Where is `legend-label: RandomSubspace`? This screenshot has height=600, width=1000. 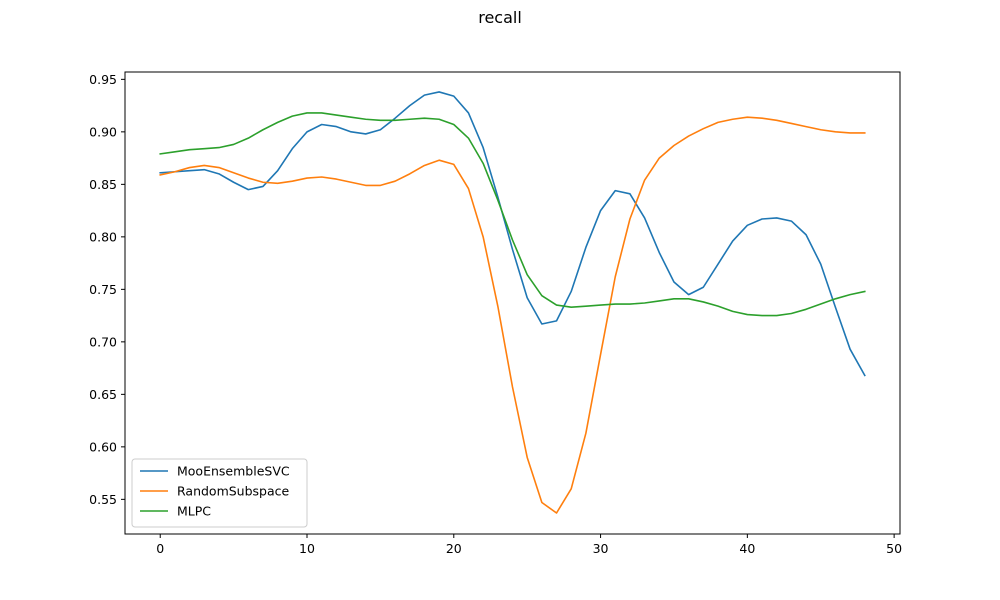 legend-label: RandomSubspace is located at coordinates (233, 491).